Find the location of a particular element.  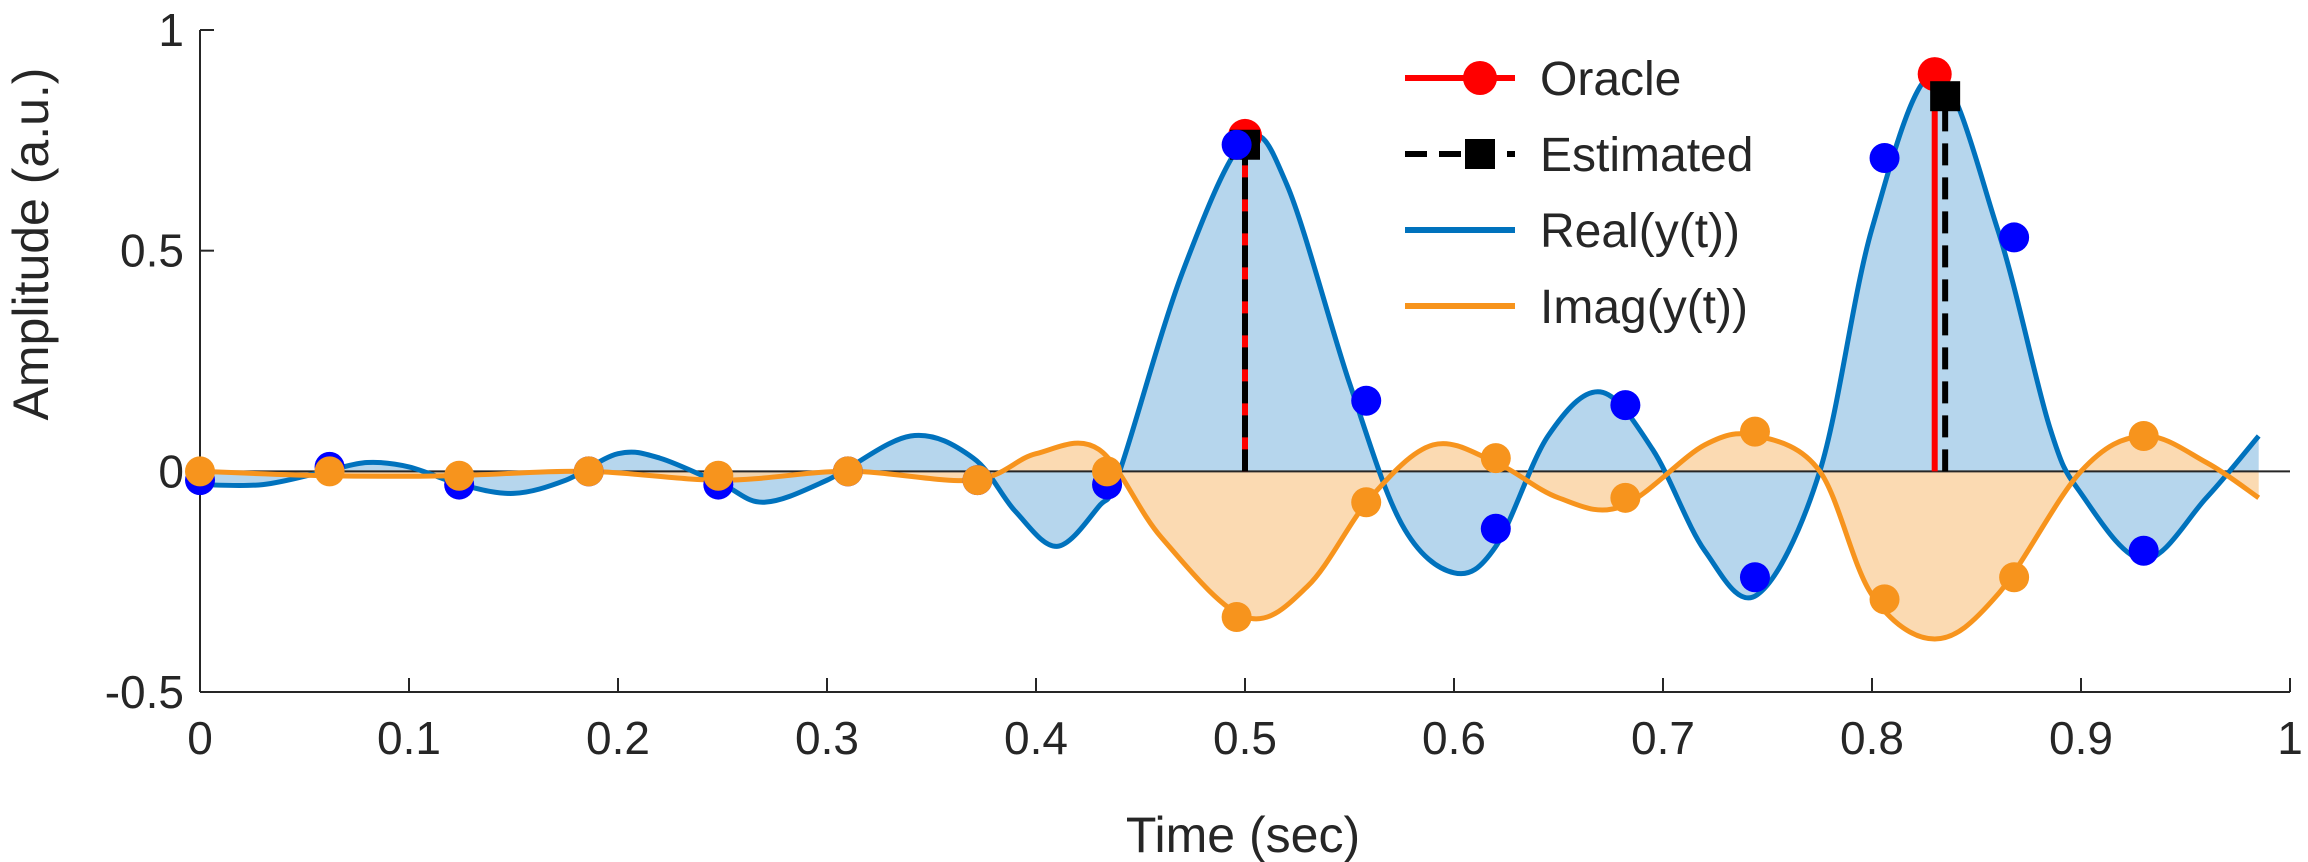

legend-oracle-label: Oracle is located at coordinates (1610, 79).